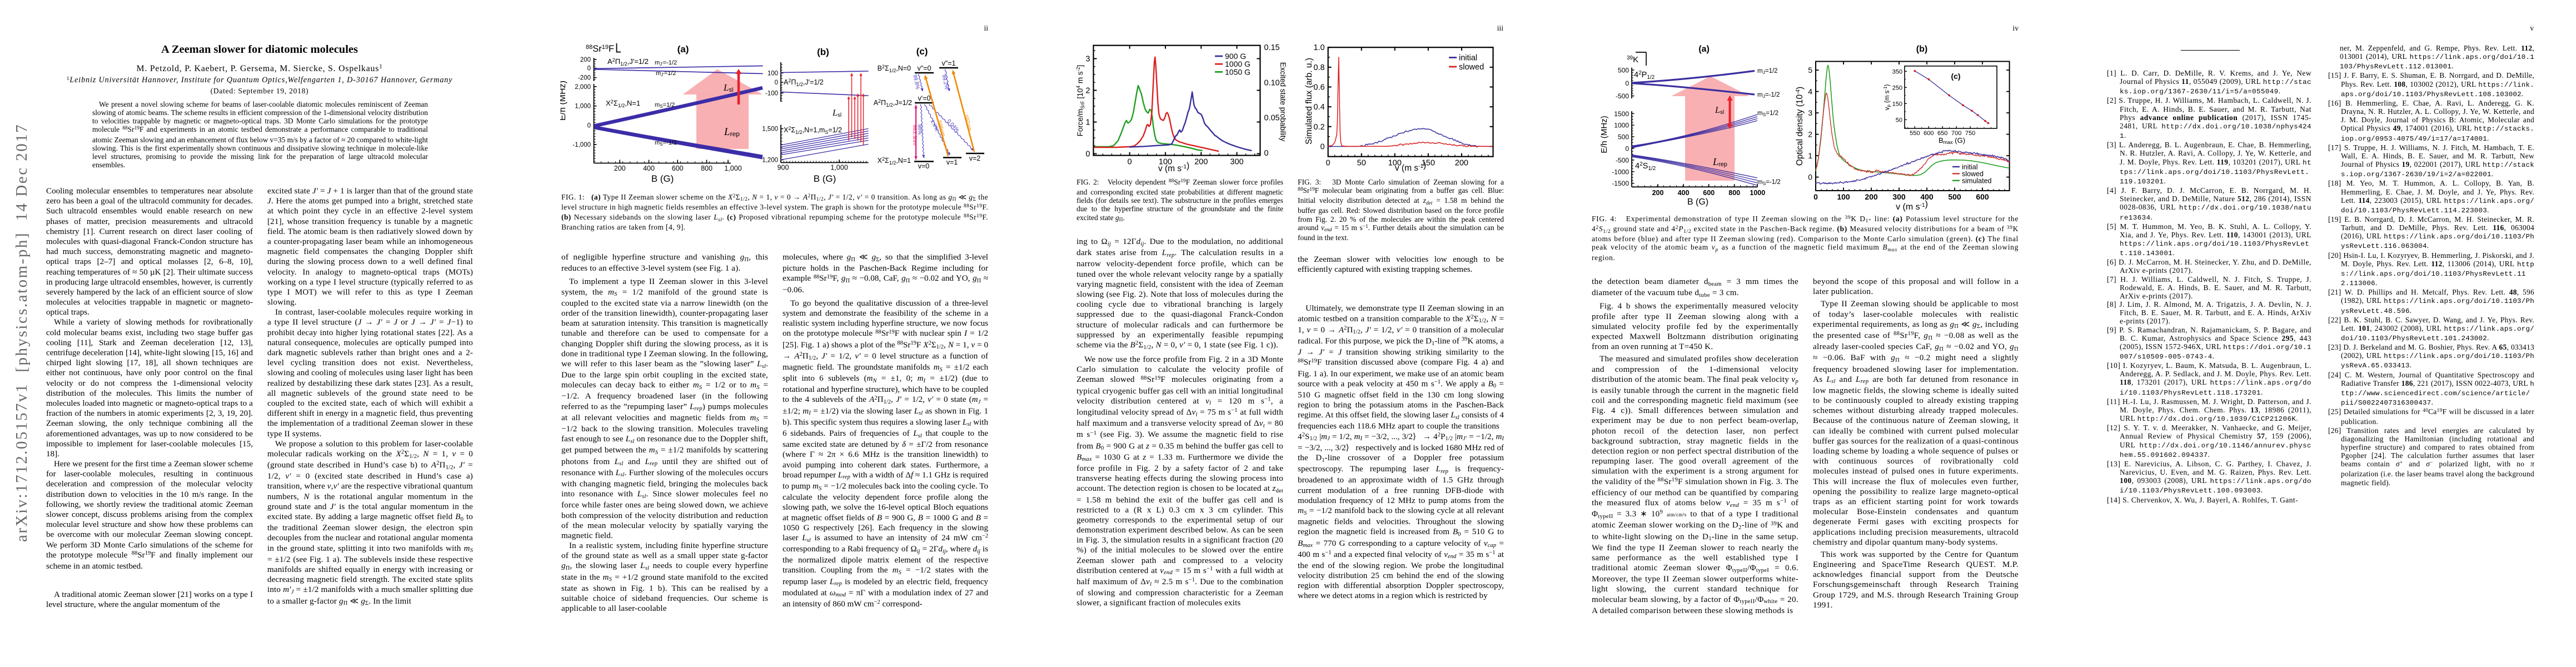 This screenshot has height=667, width=2576. What do you see at coordinates (600, 49) in the screenshot?
I see `svg-text: 88Sr19F` at bounding box center [600, 49].